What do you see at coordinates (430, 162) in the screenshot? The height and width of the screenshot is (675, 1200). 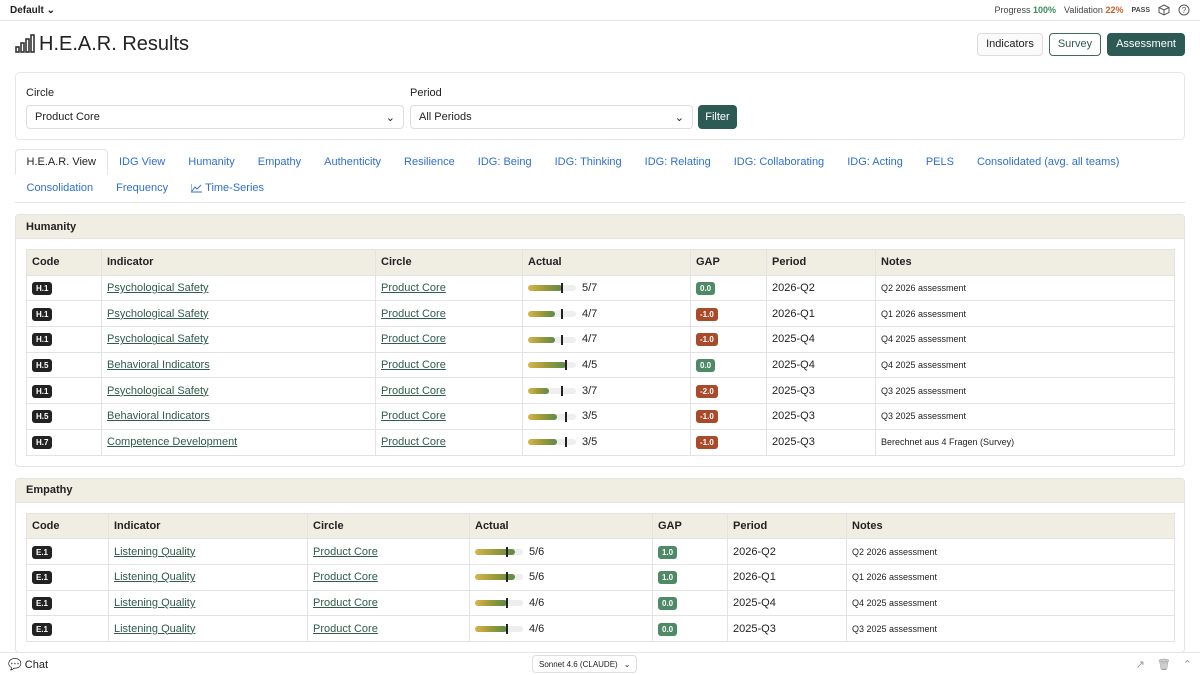 I see `tab: Resilience` at bounding box center [430, 162].